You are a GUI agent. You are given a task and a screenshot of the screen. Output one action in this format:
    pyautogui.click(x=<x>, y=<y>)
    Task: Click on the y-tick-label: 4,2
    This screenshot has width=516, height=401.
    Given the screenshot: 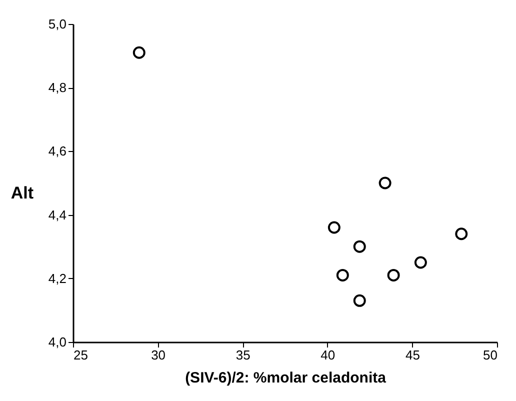 What is the action you would take?
    pyautogui.click(x=57, y=278)
    